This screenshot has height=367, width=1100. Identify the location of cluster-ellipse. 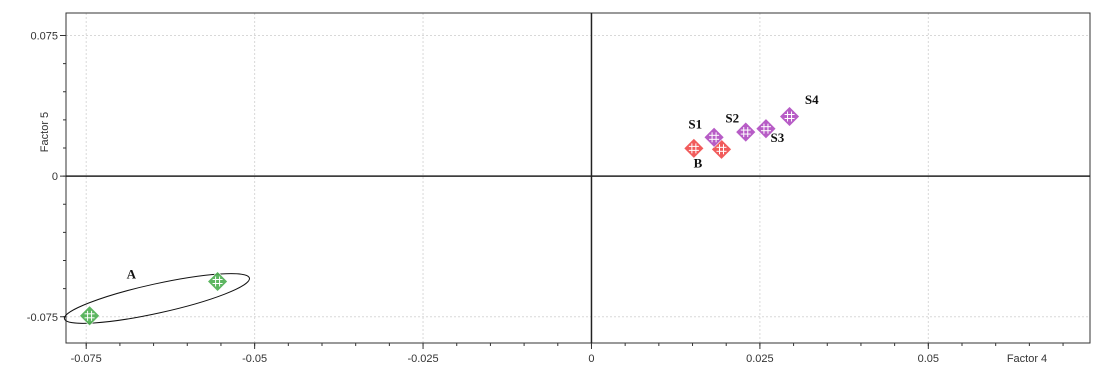
(156, 298).